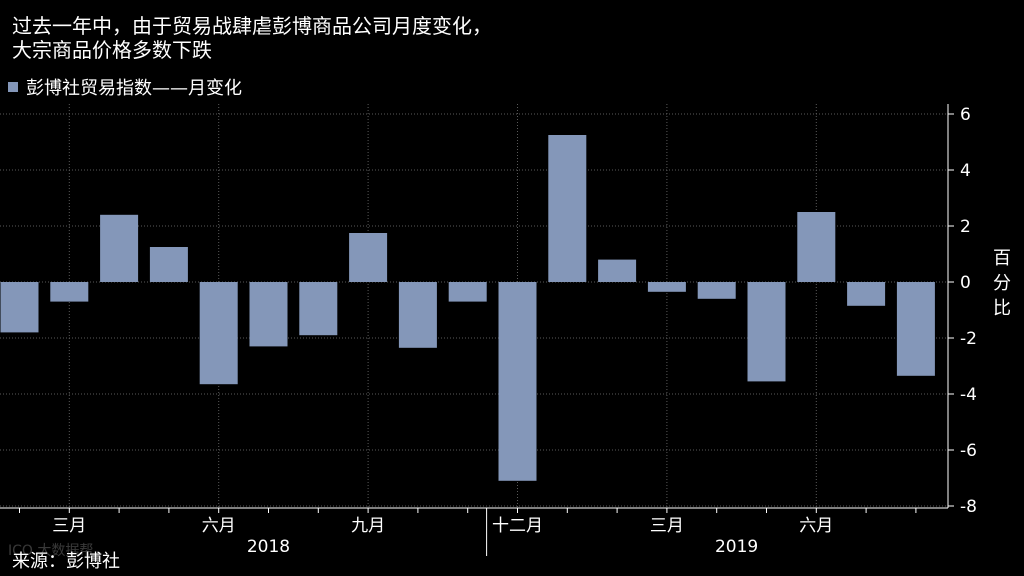 The image size is (1024, 576). What do you see at coordinates (968, 339) in the screenshot?
I see `y-tick-label: -2` at bounding box center [968, 339].